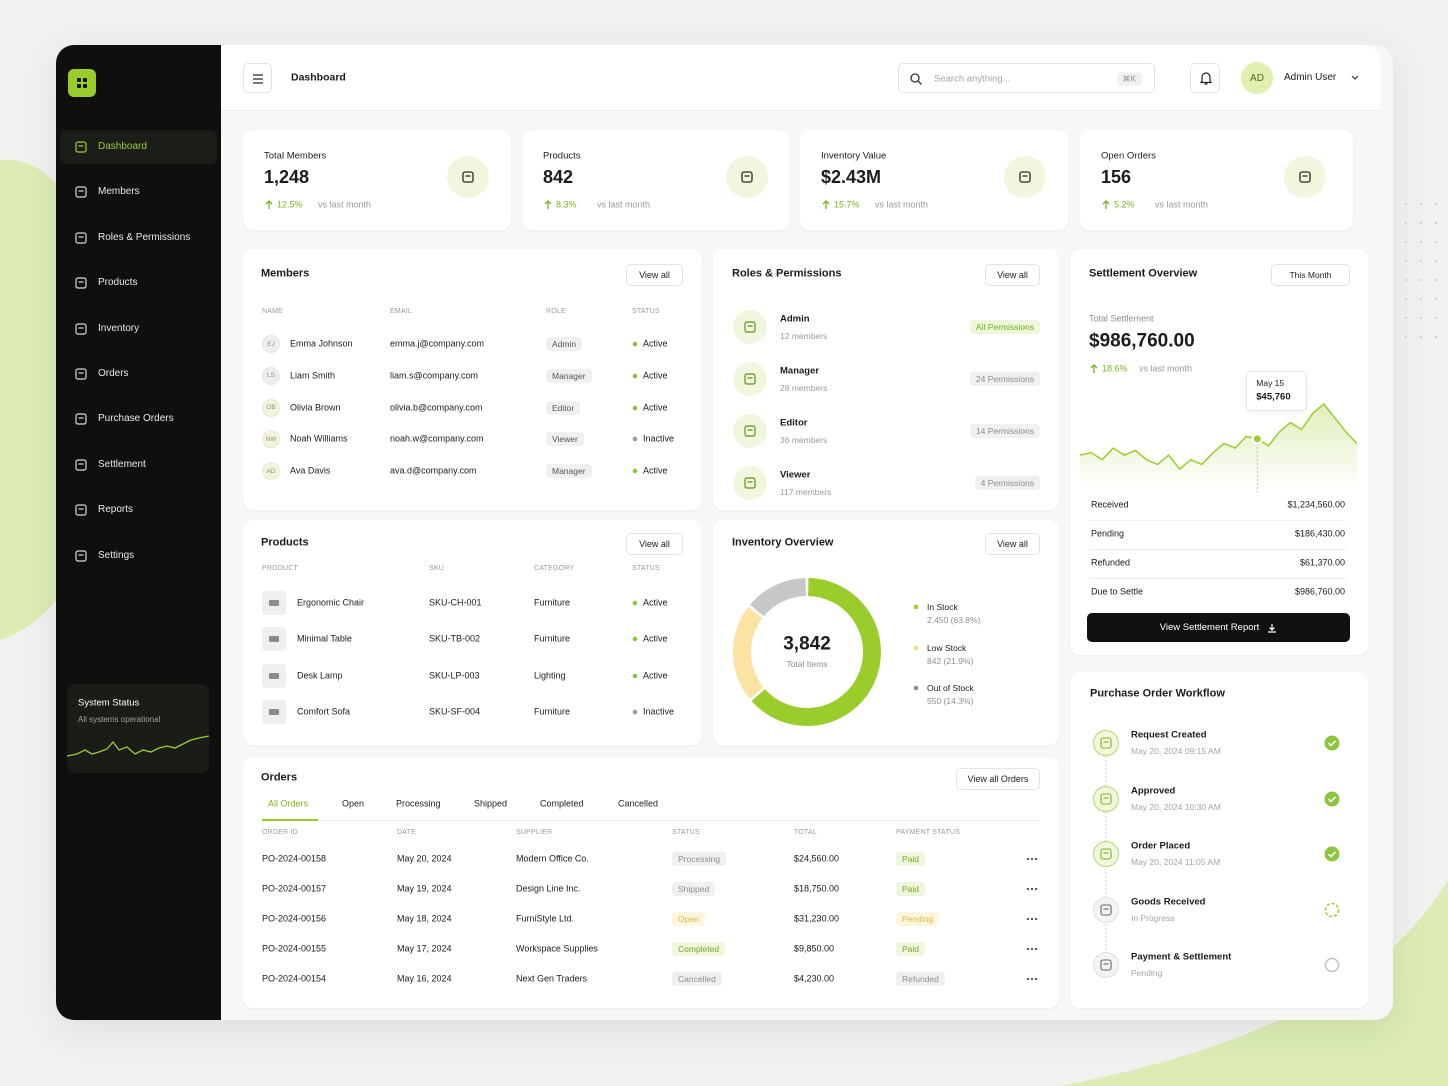 This screenshot has width=1448, height=1086. What do you see at coordinates (1332, 798) in the screenshot?
I see `step-state` at bounding box center [1332, 798].